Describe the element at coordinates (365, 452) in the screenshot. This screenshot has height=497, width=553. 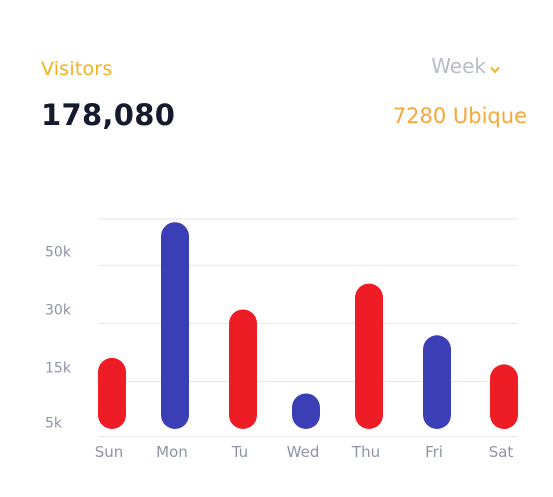
I see `x-category-label: Thu` at that location.